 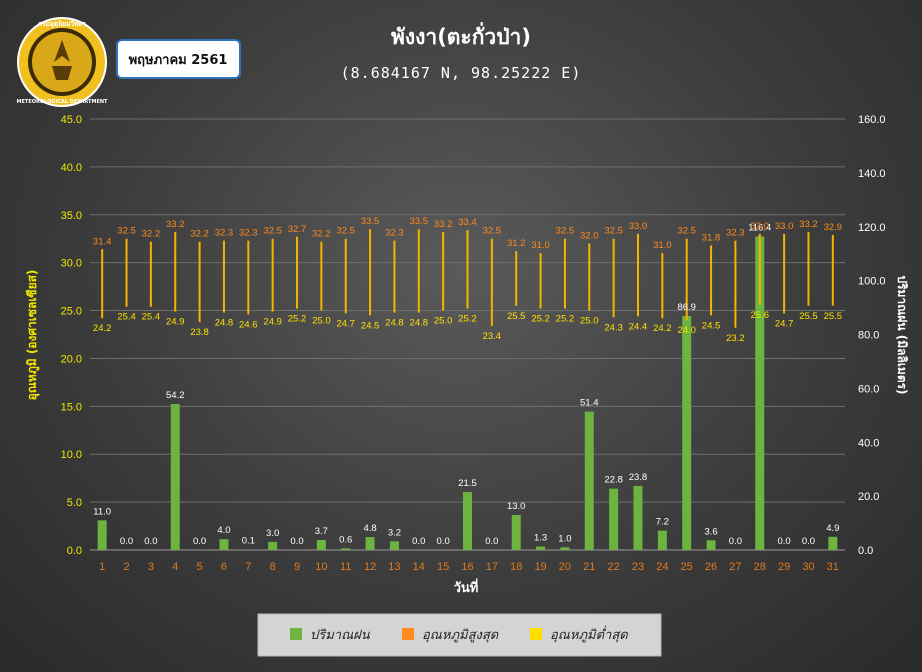 I want to click on right-tick-label: 20.0, so click(x=868, y=497).